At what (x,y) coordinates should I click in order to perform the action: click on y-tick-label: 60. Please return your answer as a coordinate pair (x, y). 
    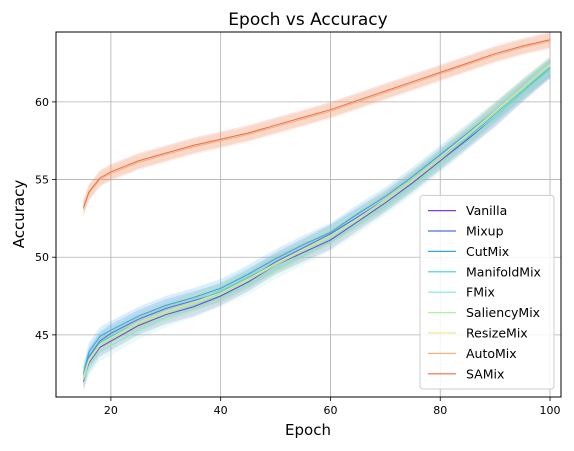
    Looking at the image, I should click on (42, 102).